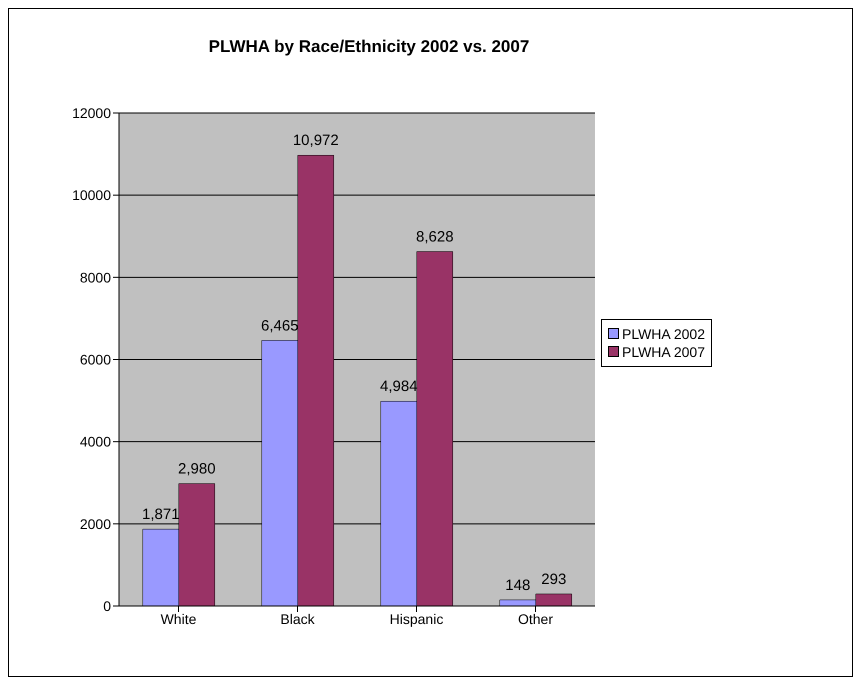  I want to click on data-label: 10,972, so click(315, 141).